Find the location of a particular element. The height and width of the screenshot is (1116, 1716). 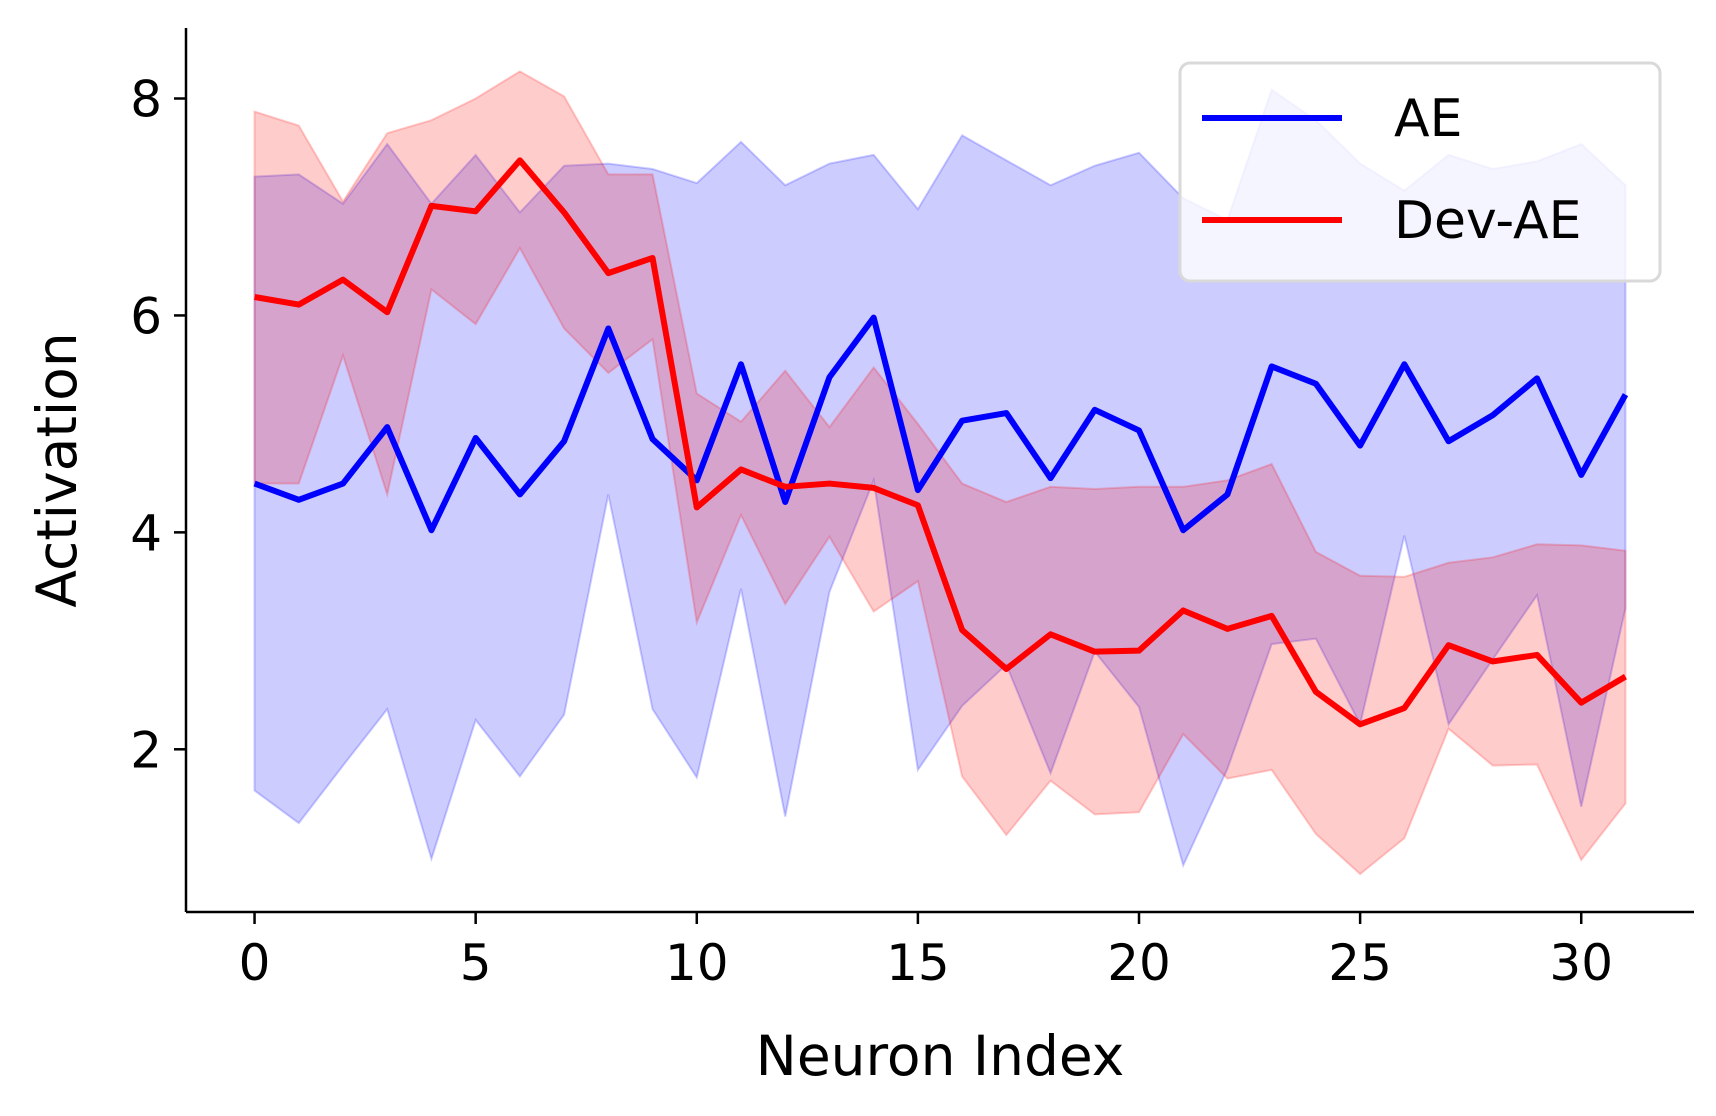

x-tick-label: 25 is located at coordinates (1360, 963).